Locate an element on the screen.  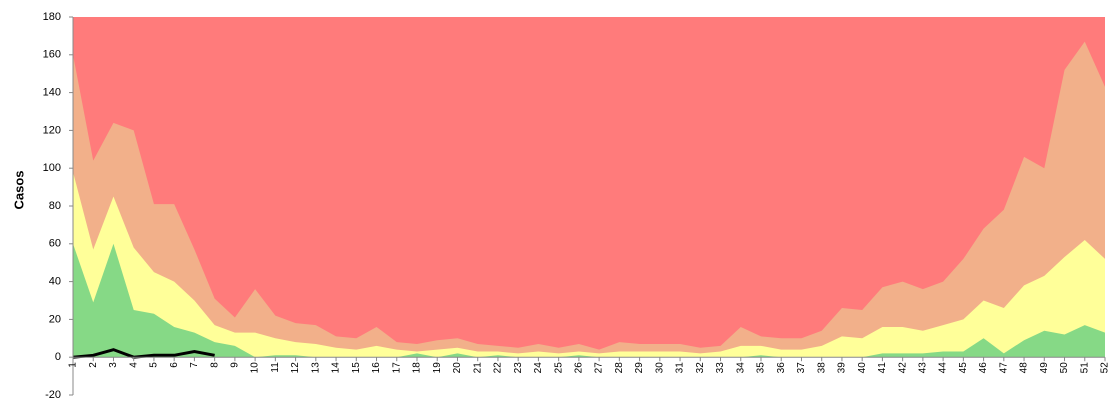
x-tick-label: 8 is located at coordinates (214, 365).